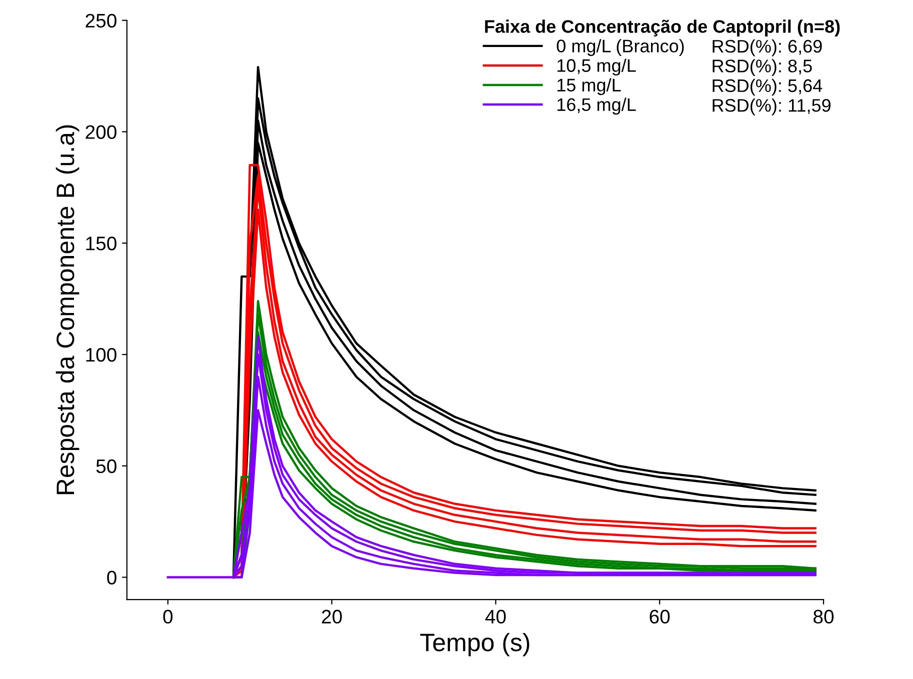 The height and width of the screenshot is (679, 913). I want to click on annotation: RSD(%): 11,59, so click(771, 107).